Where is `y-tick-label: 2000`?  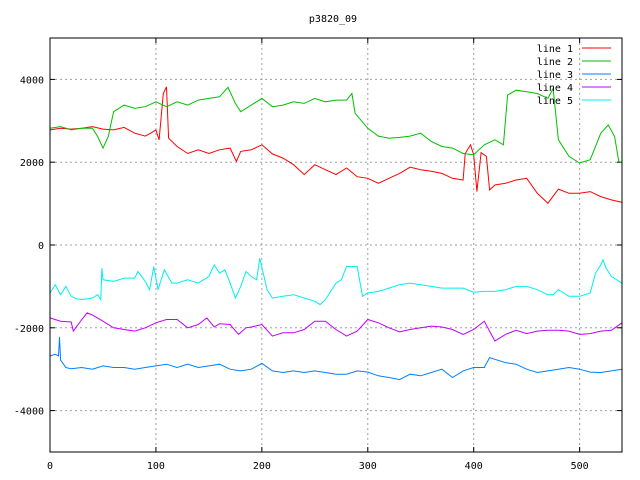 y-tick-label: 2000 is located at coordinates (32, 163).